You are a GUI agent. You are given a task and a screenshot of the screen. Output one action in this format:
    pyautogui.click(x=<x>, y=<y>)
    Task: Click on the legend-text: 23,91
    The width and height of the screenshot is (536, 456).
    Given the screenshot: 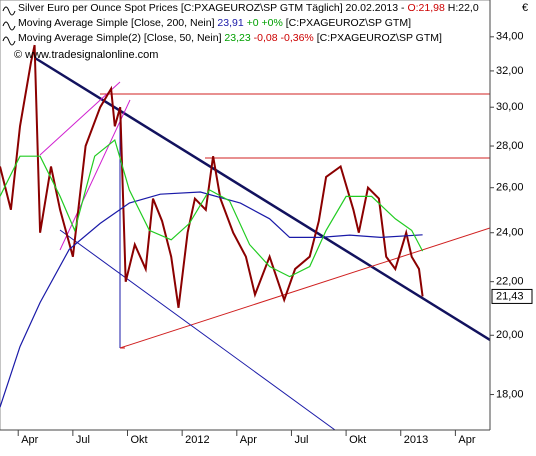 What is the action you would take?
    pyautogui.click(x=230, y=23)
    